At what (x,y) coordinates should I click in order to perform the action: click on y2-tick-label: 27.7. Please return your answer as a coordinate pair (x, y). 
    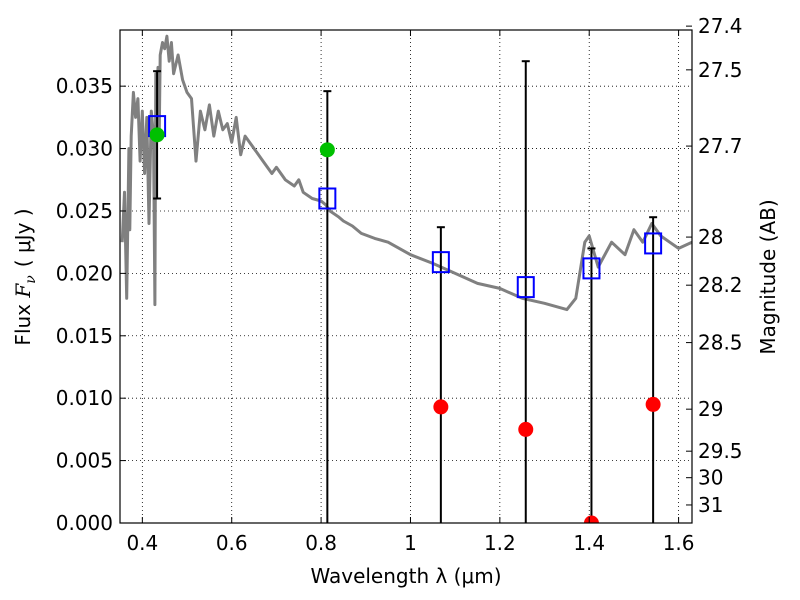
    Looking at the image, I should click on (720, 146).